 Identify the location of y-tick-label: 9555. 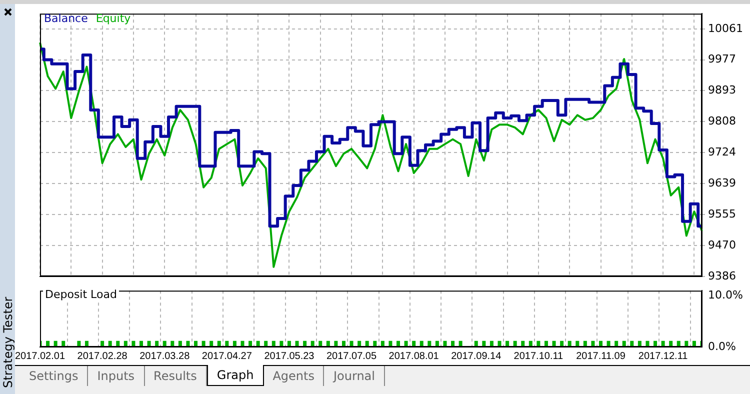
(722, 213).